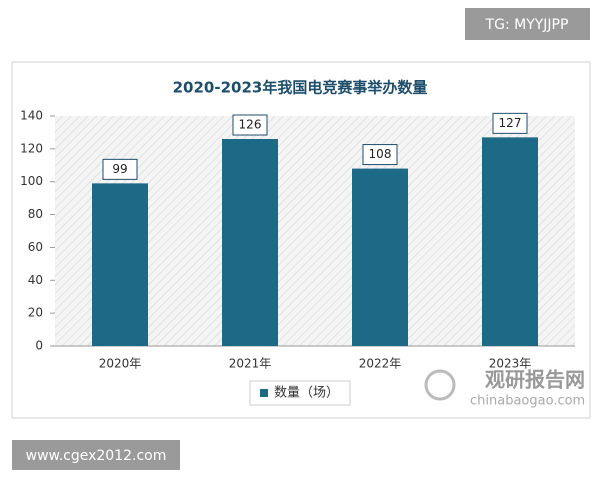 This screenshot has width=600, height=484. What do you see at coordinates (35, 247) in the screenshot?
I see `y-tick-label: 60` at bounding box center [35, 247].